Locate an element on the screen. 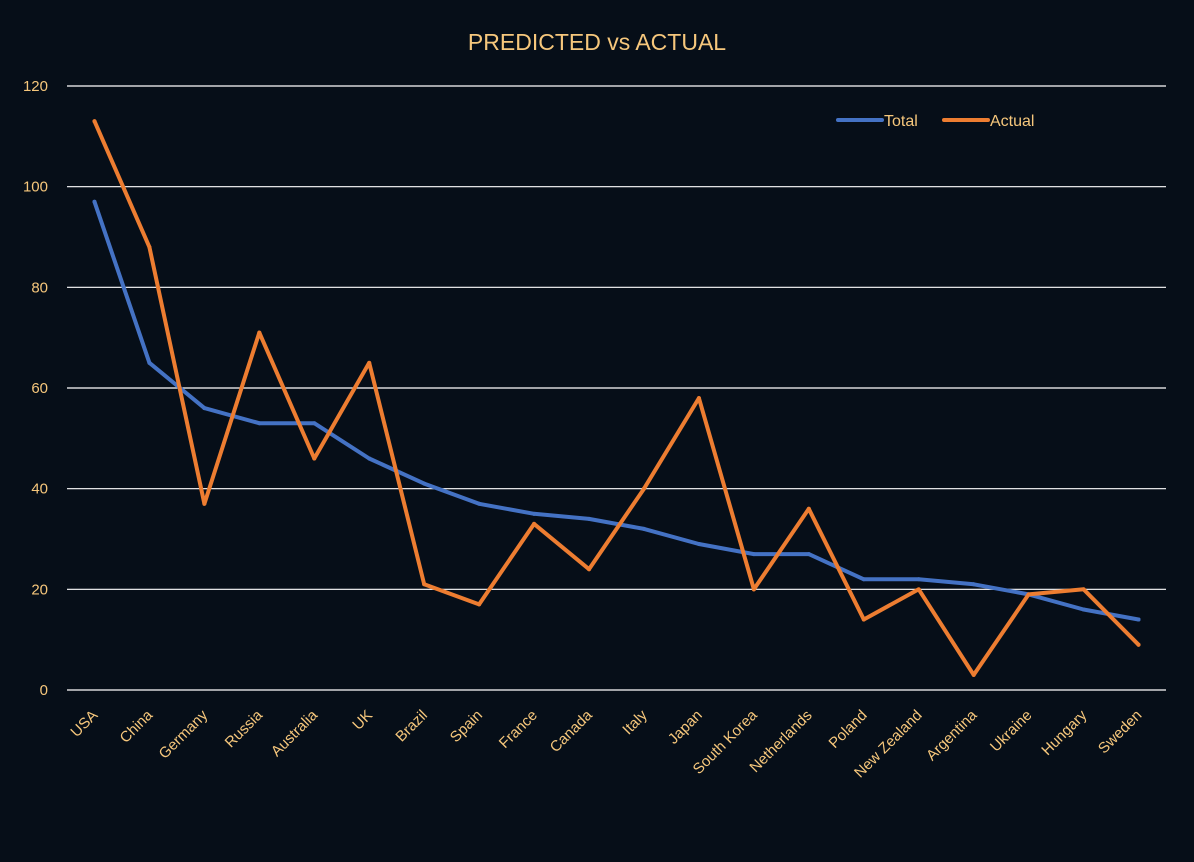 Image resolution: width=1194 pixels, height=862 pixels. y-axis-ticks: 0 20 40 60 80 100 120 is located at coordinates (35, 388).